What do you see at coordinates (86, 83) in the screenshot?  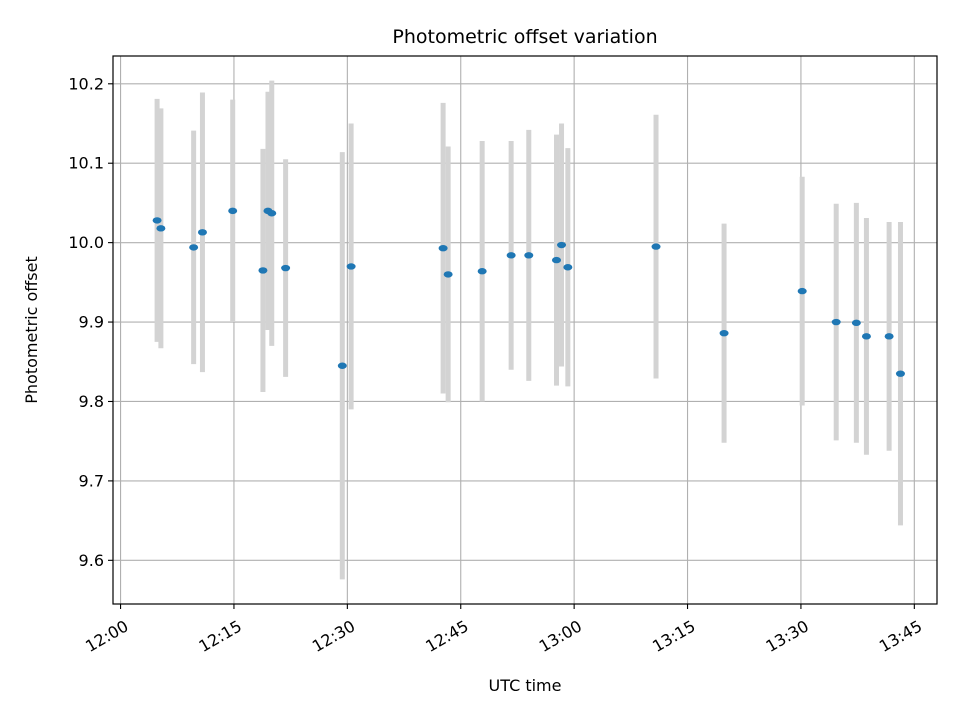 I see `y-tick-label: 10.2` at bounding box center [86, 83].